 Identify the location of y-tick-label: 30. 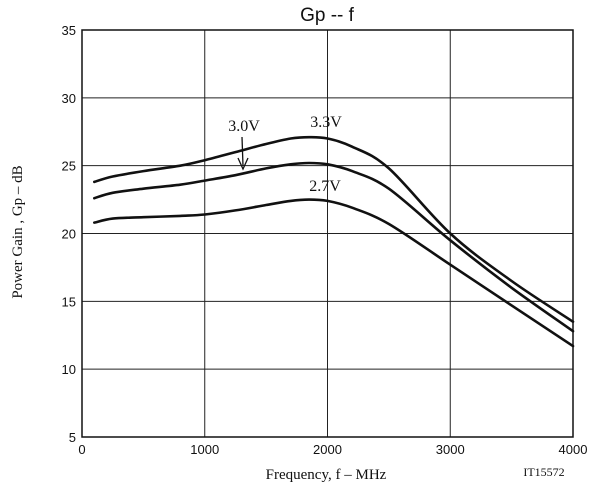
(69, 98).